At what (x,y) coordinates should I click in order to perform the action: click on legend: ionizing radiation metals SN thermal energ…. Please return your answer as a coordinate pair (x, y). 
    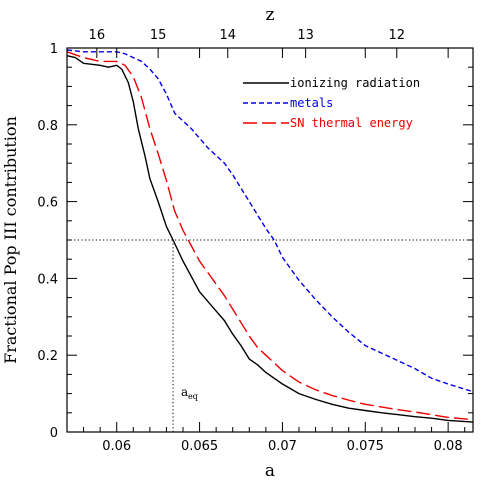
    Looking at the image, I should click on (331, 103).